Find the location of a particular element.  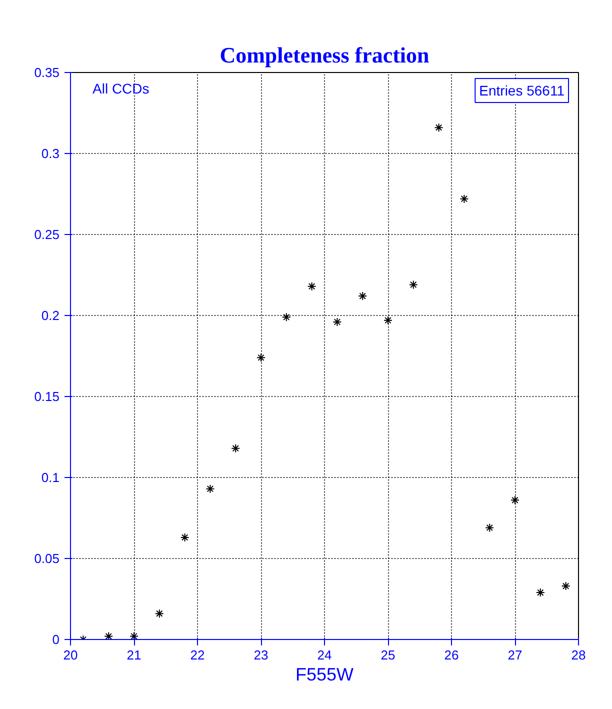

x-tick-label: 24 is located at coordinates (324, 655).